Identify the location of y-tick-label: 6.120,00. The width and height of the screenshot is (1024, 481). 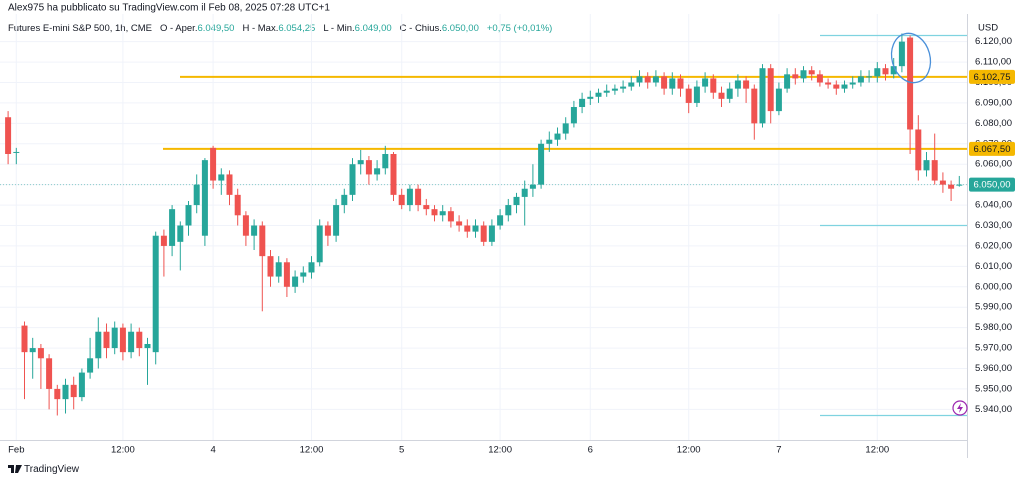
(993, 41).